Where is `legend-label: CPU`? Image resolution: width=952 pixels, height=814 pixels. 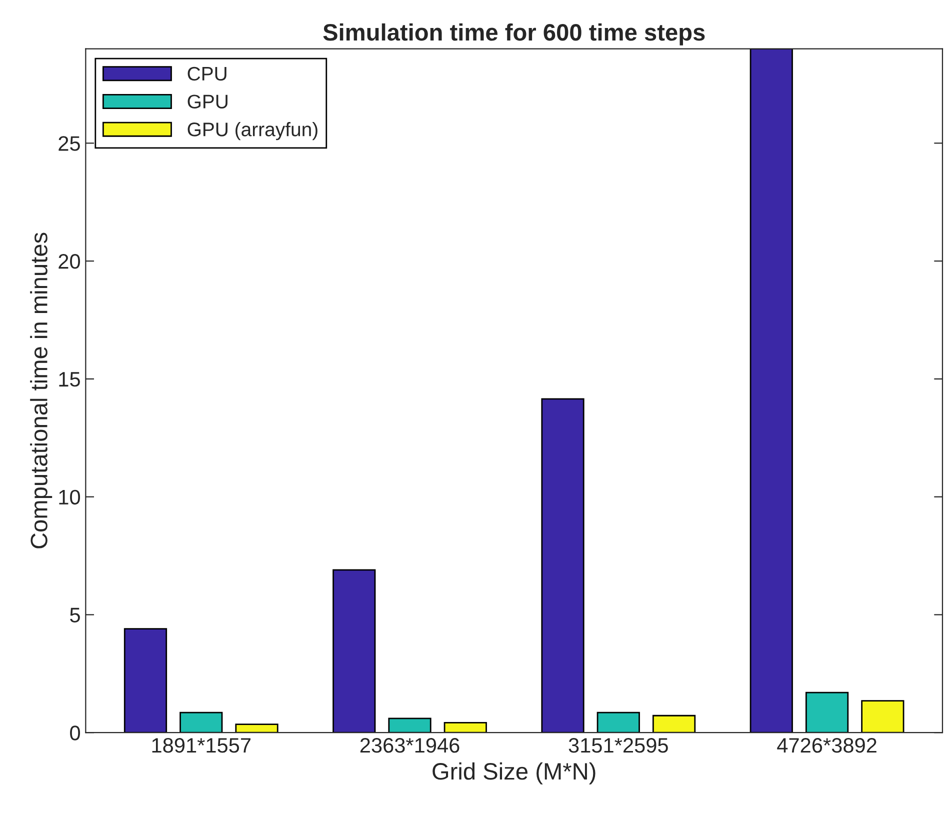
legend-label: CPU is located at coordinates (207, 73).